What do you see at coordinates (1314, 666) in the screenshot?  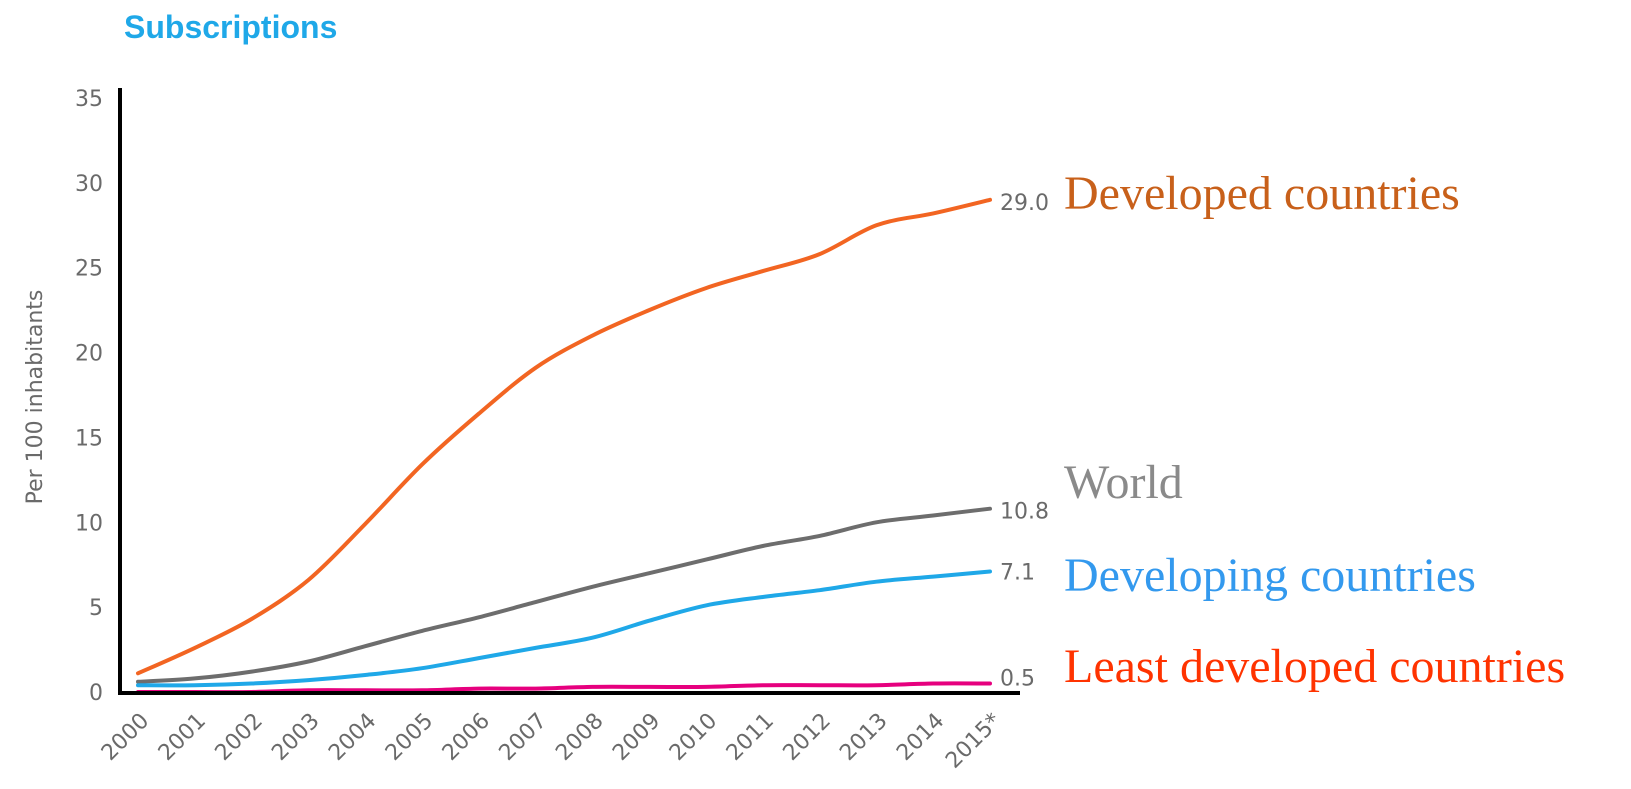 I see `legend-least-developed-countries: Least developed countries` at bounding box center [1314, 666].